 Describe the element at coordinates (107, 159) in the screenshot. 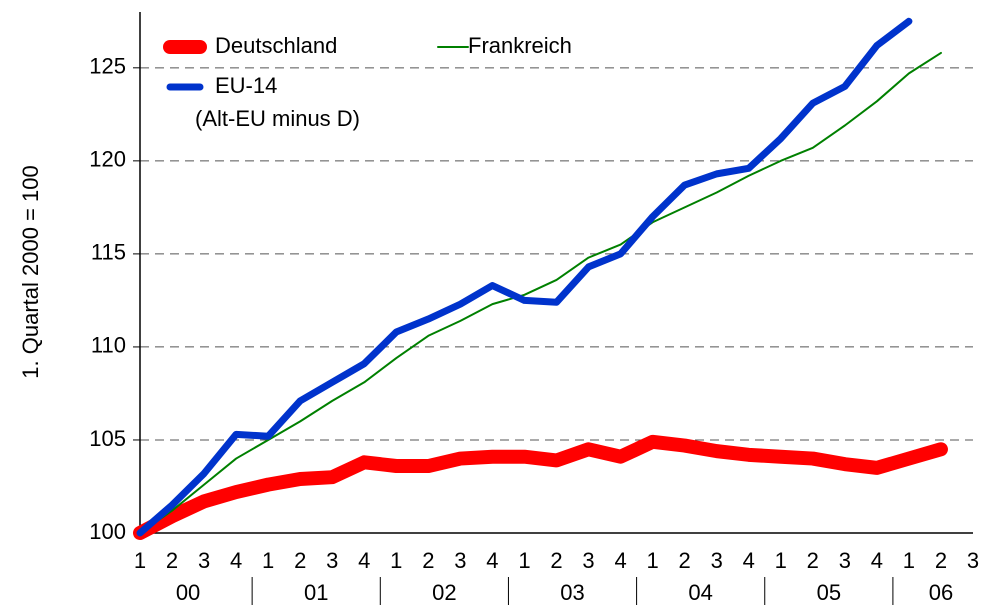

I see `y-tick-label: 120` at that location.